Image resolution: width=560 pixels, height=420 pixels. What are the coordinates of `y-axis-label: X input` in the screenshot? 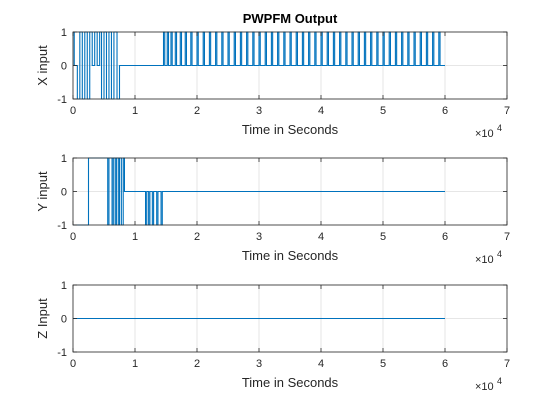 It's located at (42, 65).